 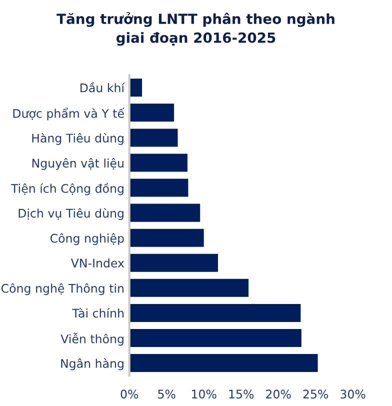 I want to click on chart-title: Tăng trưởng LNTT phân theo ngành giai đoạn 2016-2025, so click(x=195, y=29).